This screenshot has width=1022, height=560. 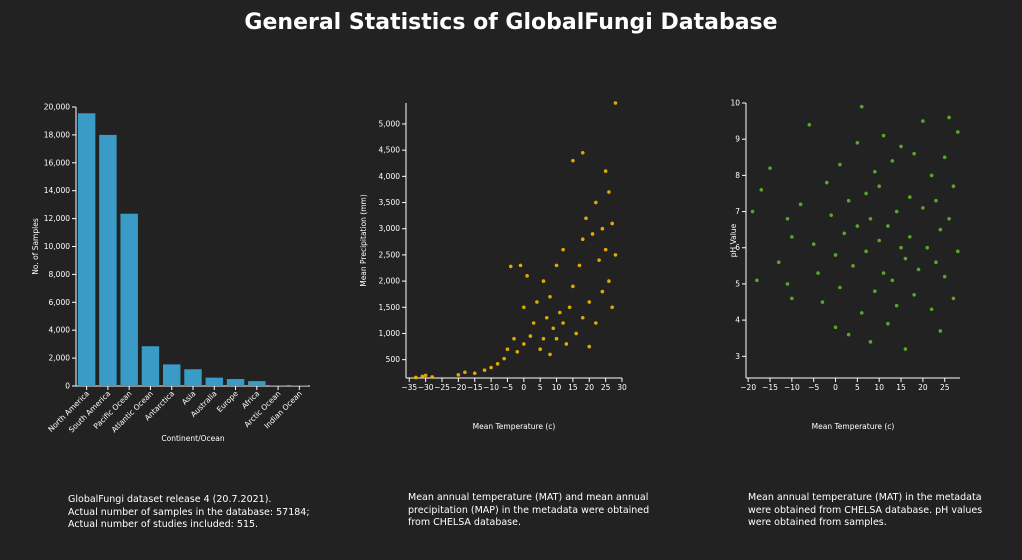 I want to click on caption-line: Actual number of studies included: 515., so click(x=163, y=524).